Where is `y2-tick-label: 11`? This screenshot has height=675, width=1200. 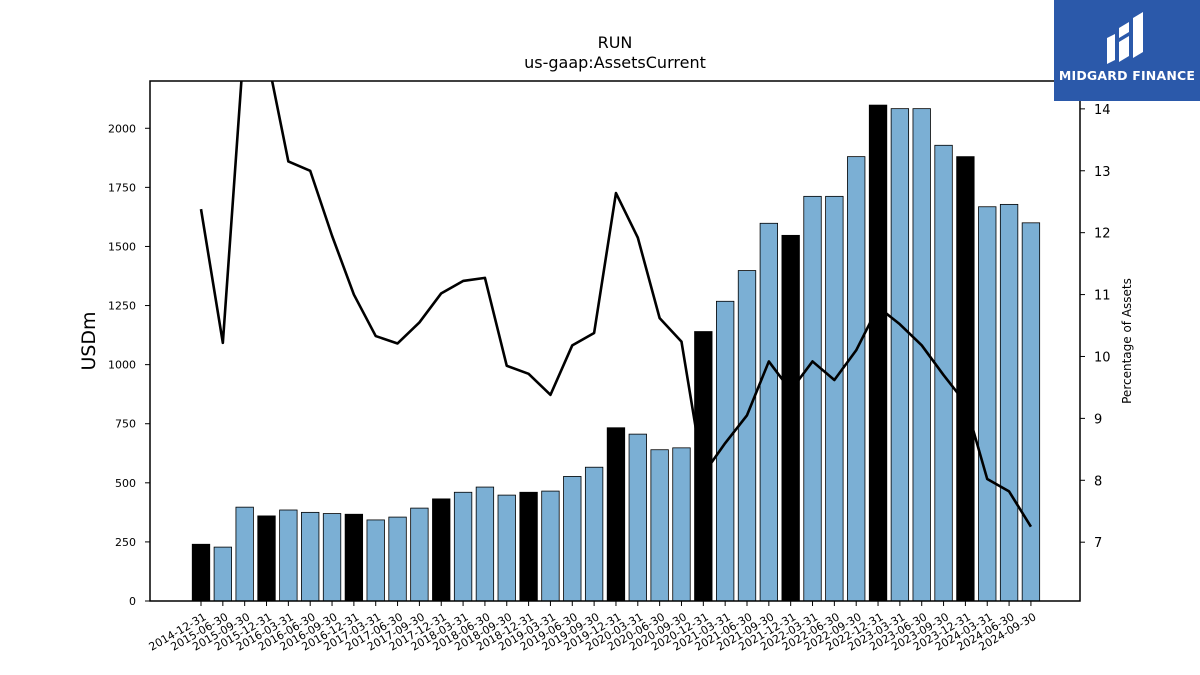 y2-tick-label: 11 is located at coordinates (1102, 296).